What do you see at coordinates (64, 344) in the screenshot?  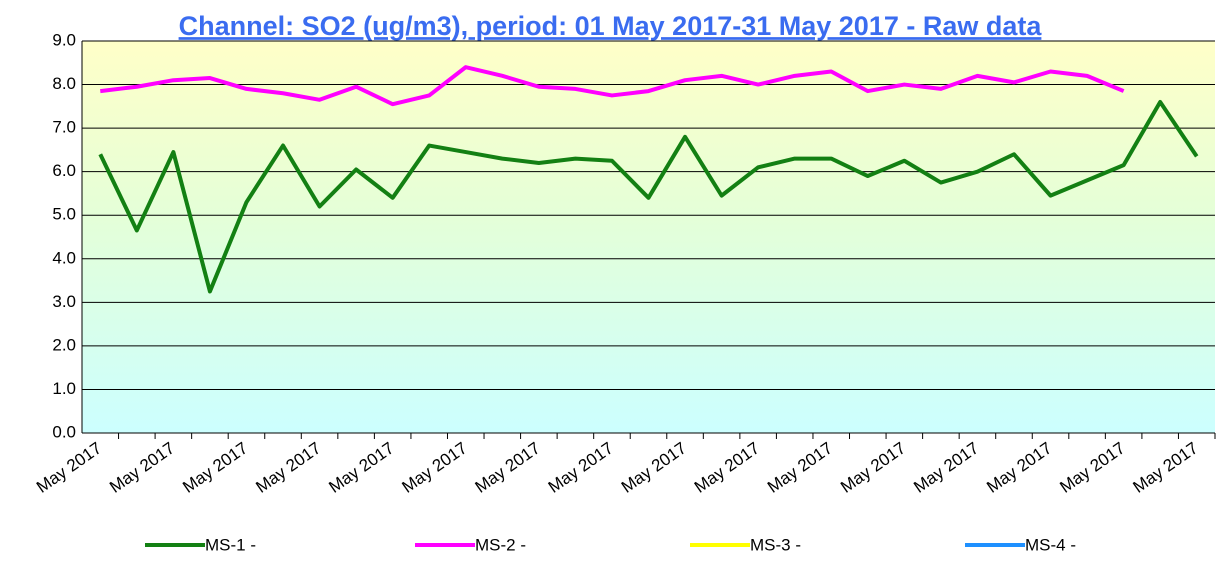 I see `y-tick-label: 2.0` at bounding box center [64, 344].